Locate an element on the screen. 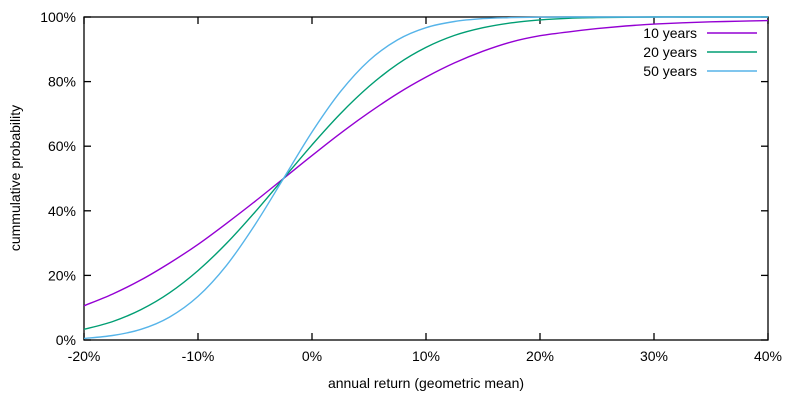  x-tick-label: -20% is located at coordinates (84, 356).